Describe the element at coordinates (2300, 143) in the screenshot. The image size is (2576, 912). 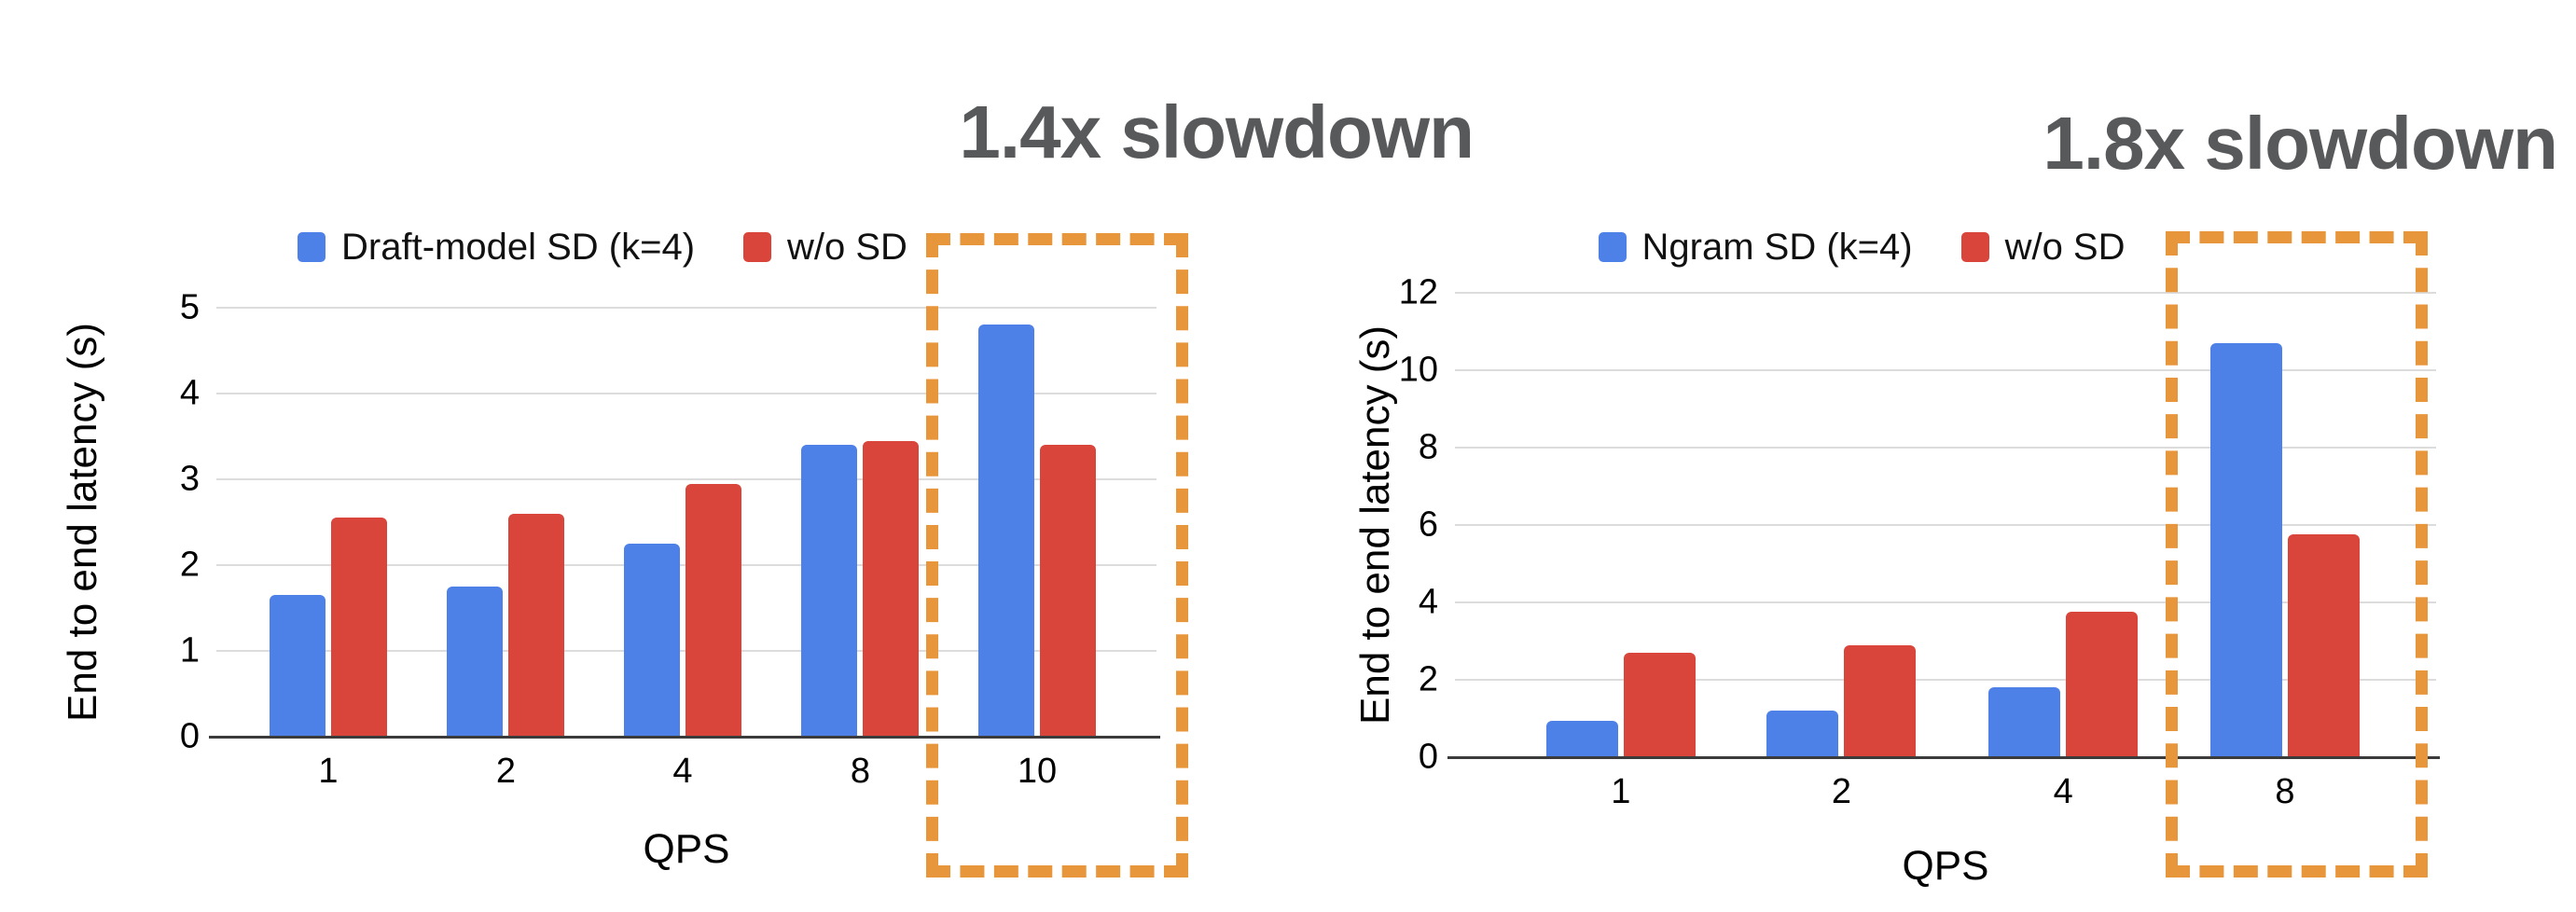
I see `slowdown-annotation-right: 1.8x slowdown` at that location.